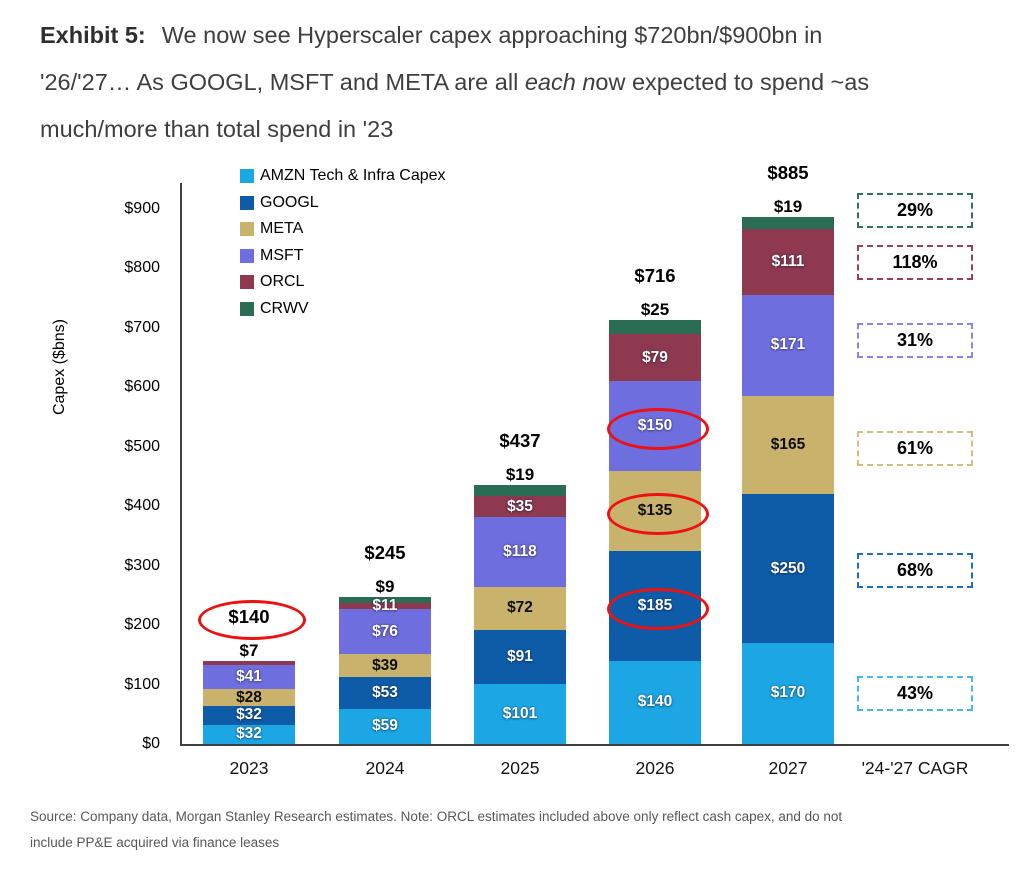 The image size is (1024, 876). What do you see at coordinates (282, 82) in the screenshot?
I see `title-line-2-pre: '26/'27… As GOOGL, MSFT and META are all` at bounding box center [282, 82].